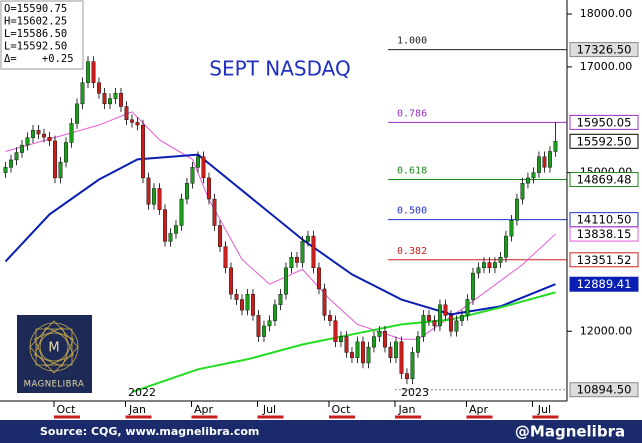 The image size is (642, 443). I want to click on year-label: 2023, so click(415, 392).